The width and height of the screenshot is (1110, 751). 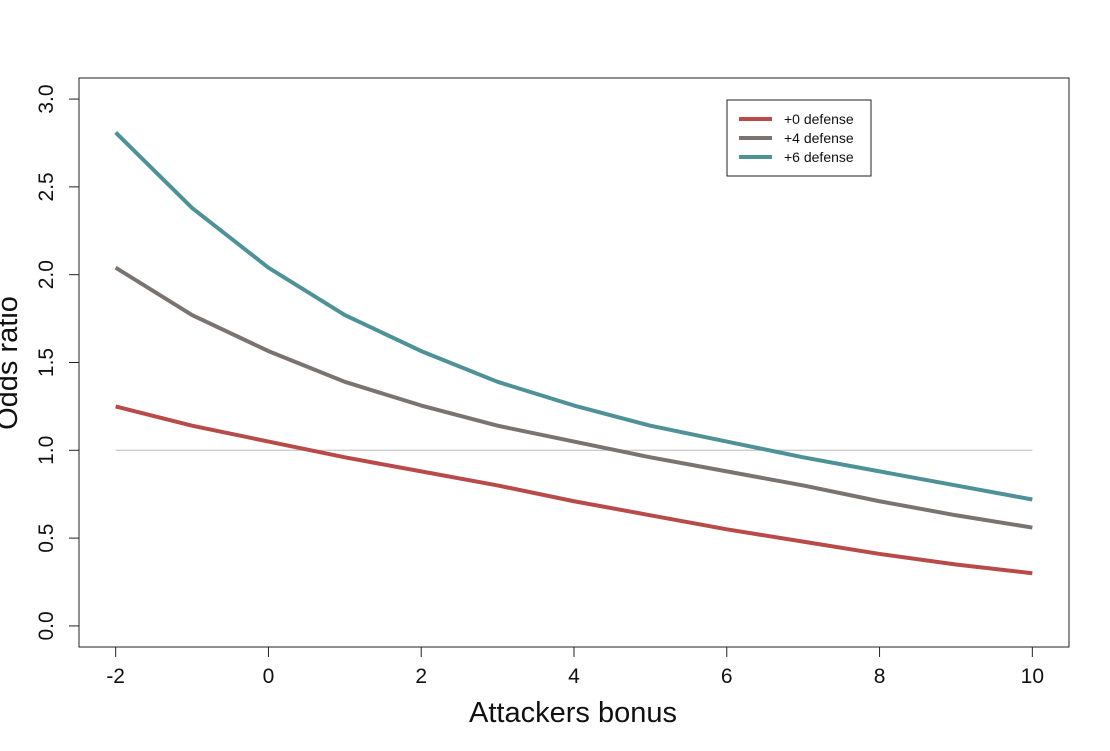 What do you see at coordinates (819, 119) in the screenshot?
I see `legend-label: +0 defense` at bounding box center [819, 119].